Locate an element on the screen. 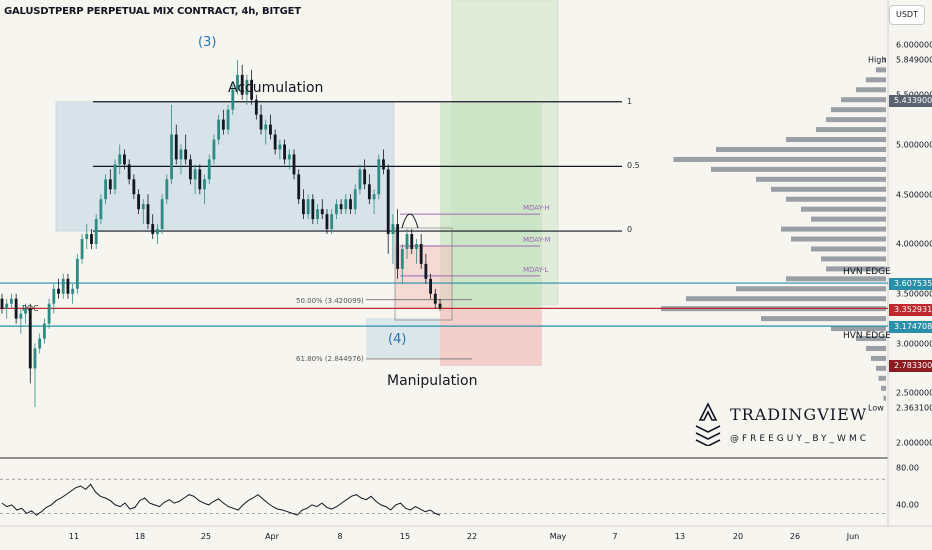 The width and height of the screenshot is (932, 550). time-tick: 26 is located at coordinates (795, 536).